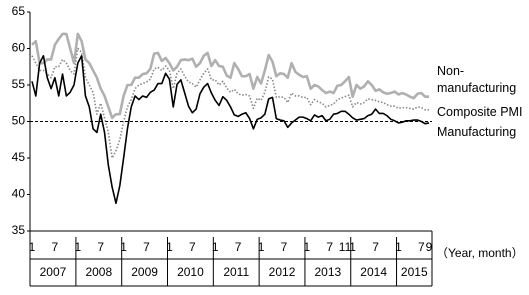  I want to click on year-label: 2015, so click(414, 272).